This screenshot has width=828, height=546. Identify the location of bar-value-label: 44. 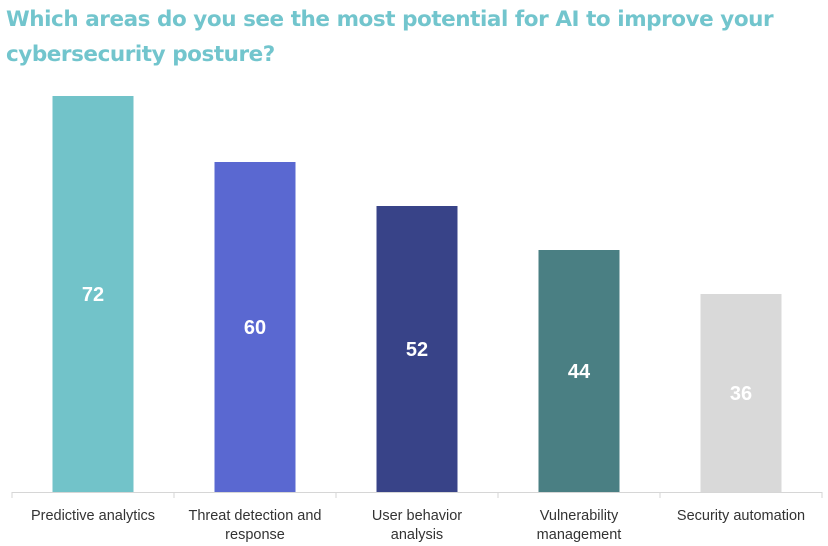
(579, 372).